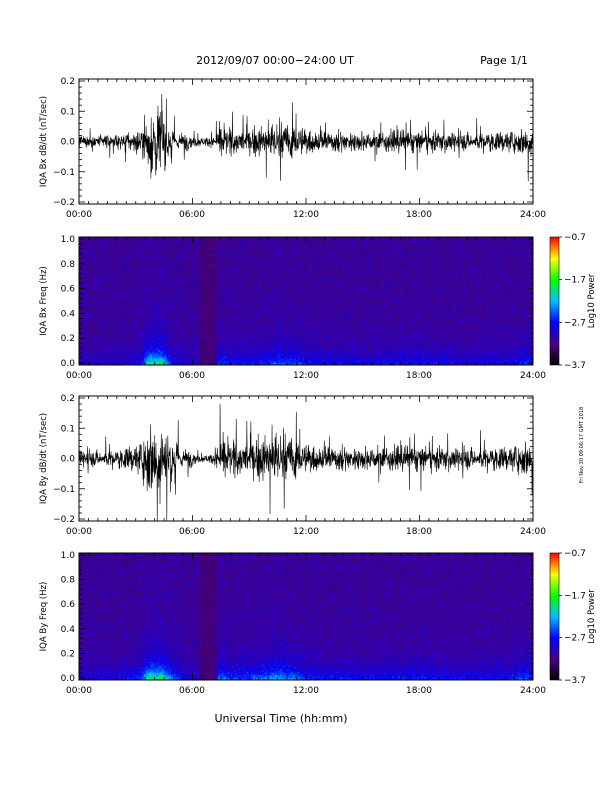 This screenshot has height=792, width=612. I want to click on x-axis-title: Universal Time (hh:mm), so click(281, 718).